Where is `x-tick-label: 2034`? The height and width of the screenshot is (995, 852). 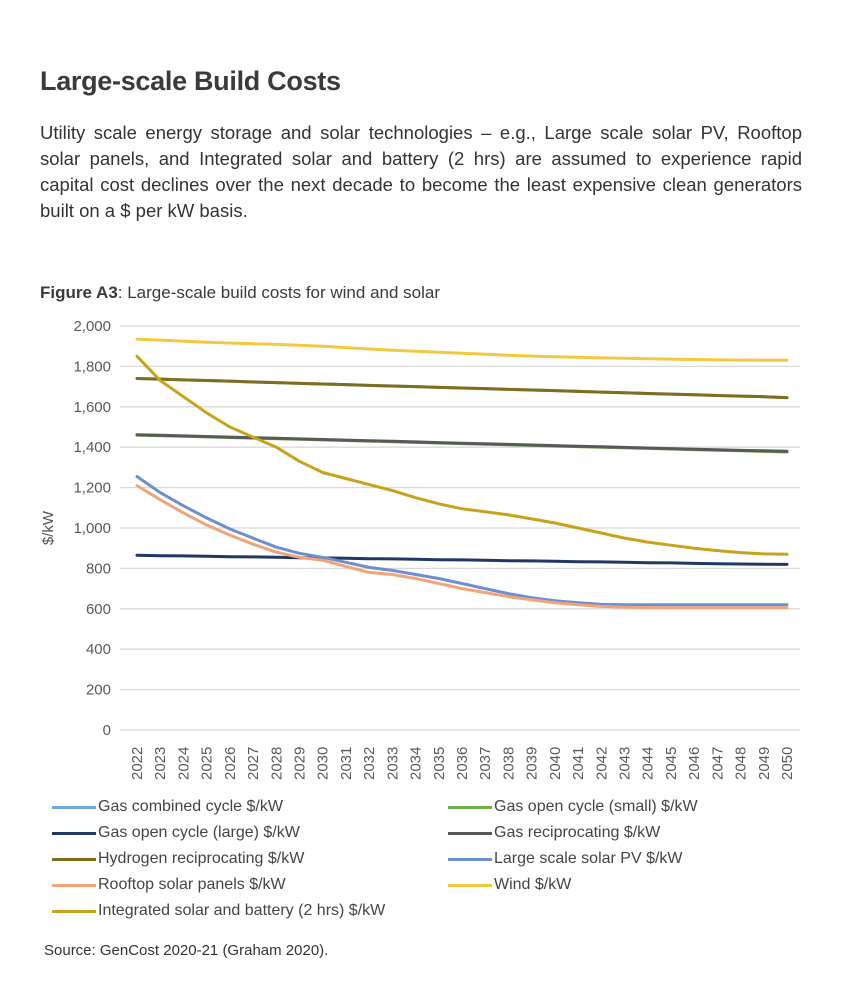
x-tick-label: 2034 is located at coordinates (416, 763).